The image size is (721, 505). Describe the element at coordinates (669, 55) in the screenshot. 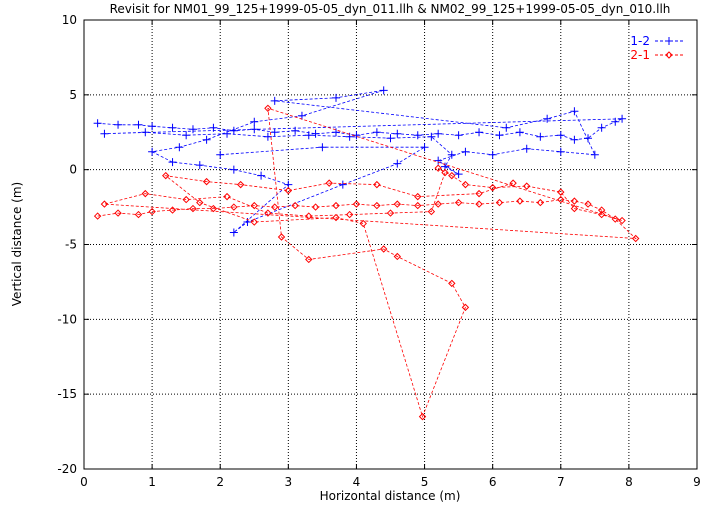

I see `legend-marker` at that location.